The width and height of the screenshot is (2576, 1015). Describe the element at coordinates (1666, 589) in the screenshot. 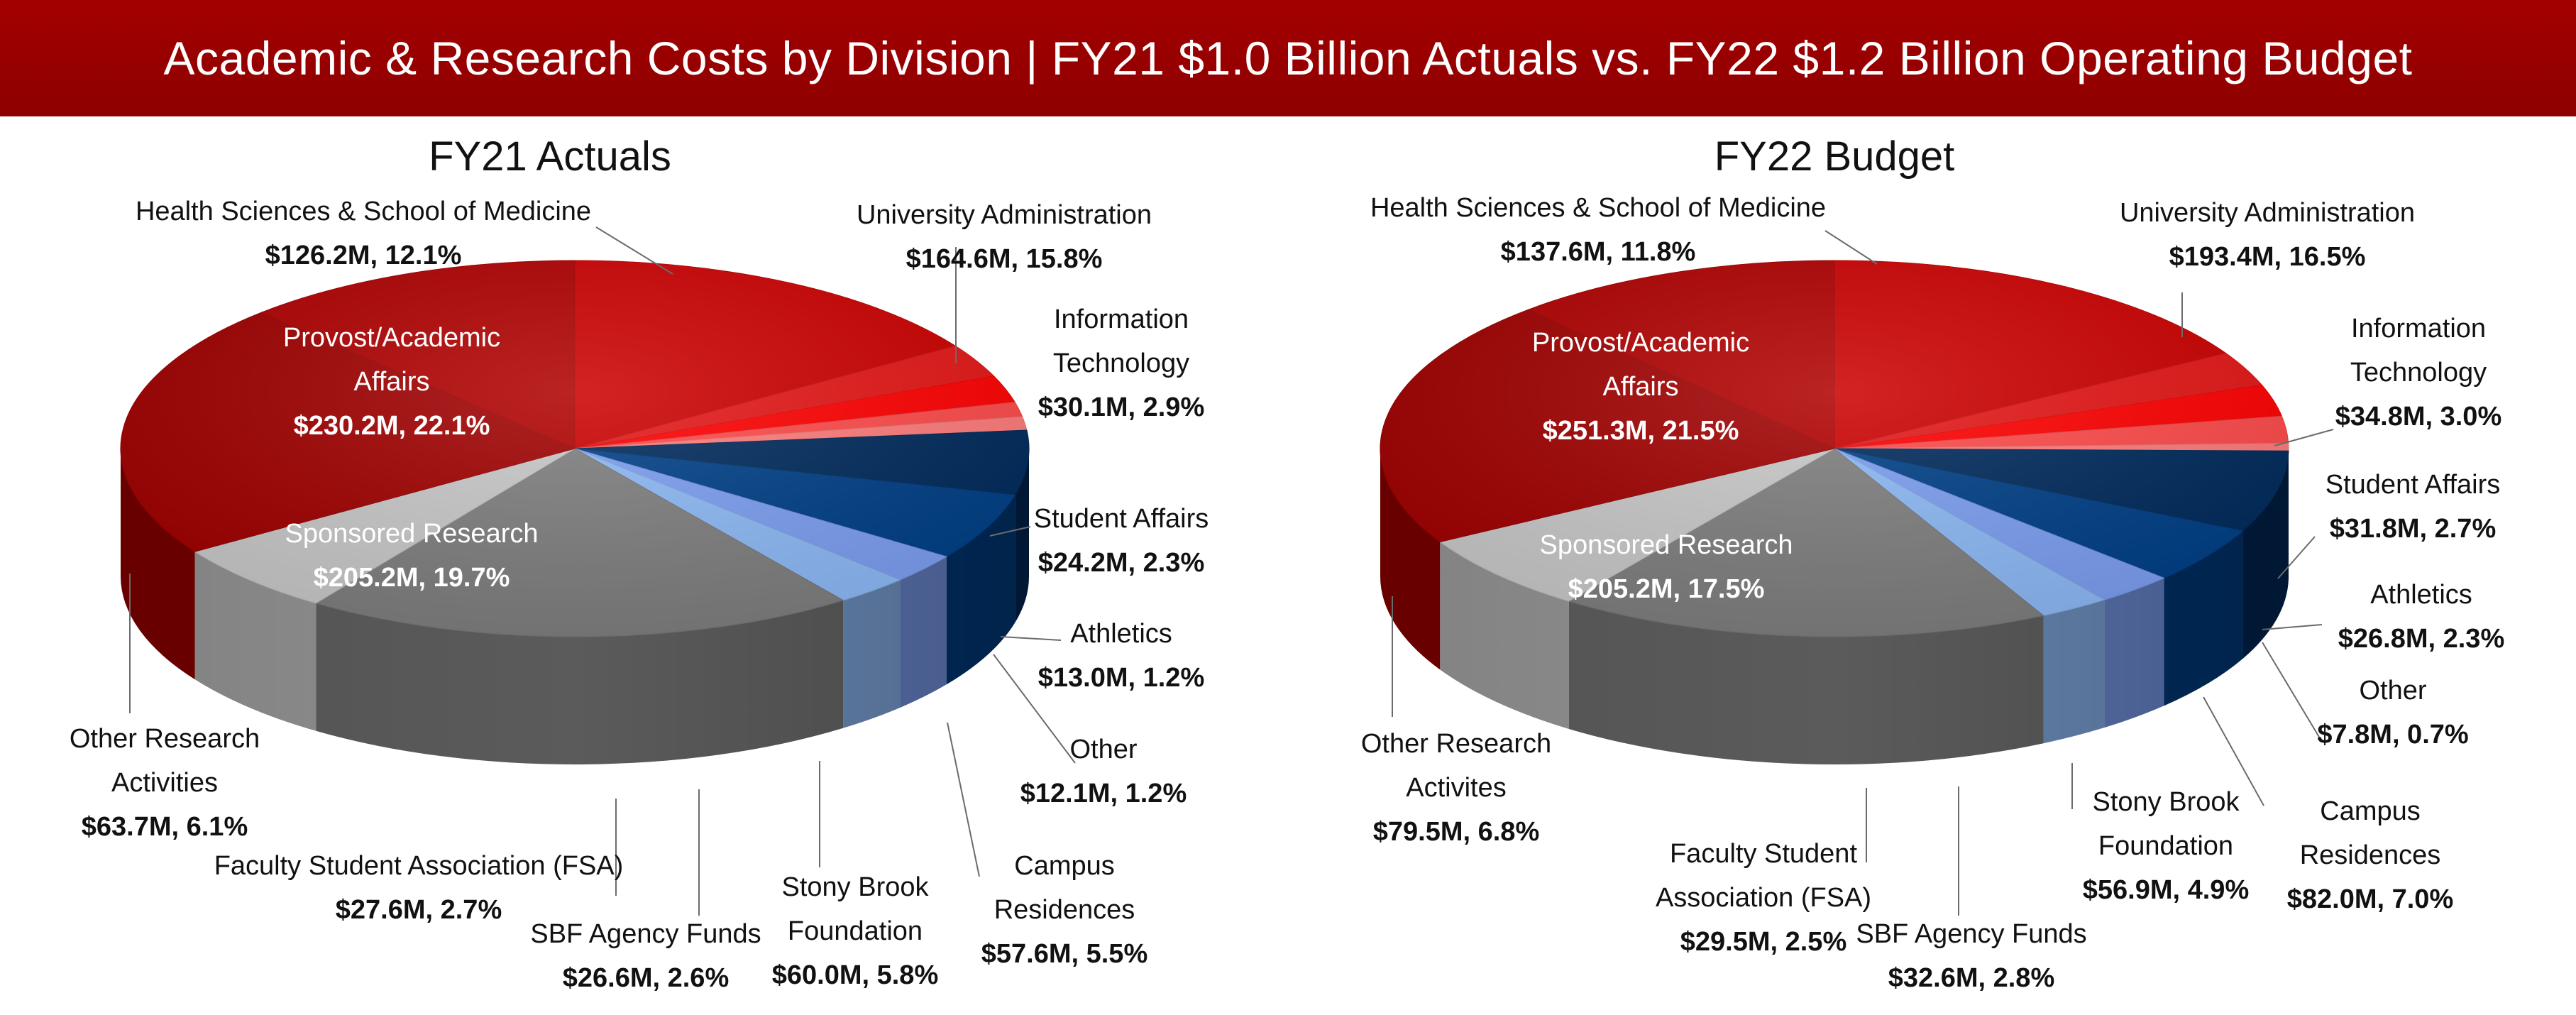

I see `slice-value-sponsored-research: $205.2M, 17.5%` at that location.